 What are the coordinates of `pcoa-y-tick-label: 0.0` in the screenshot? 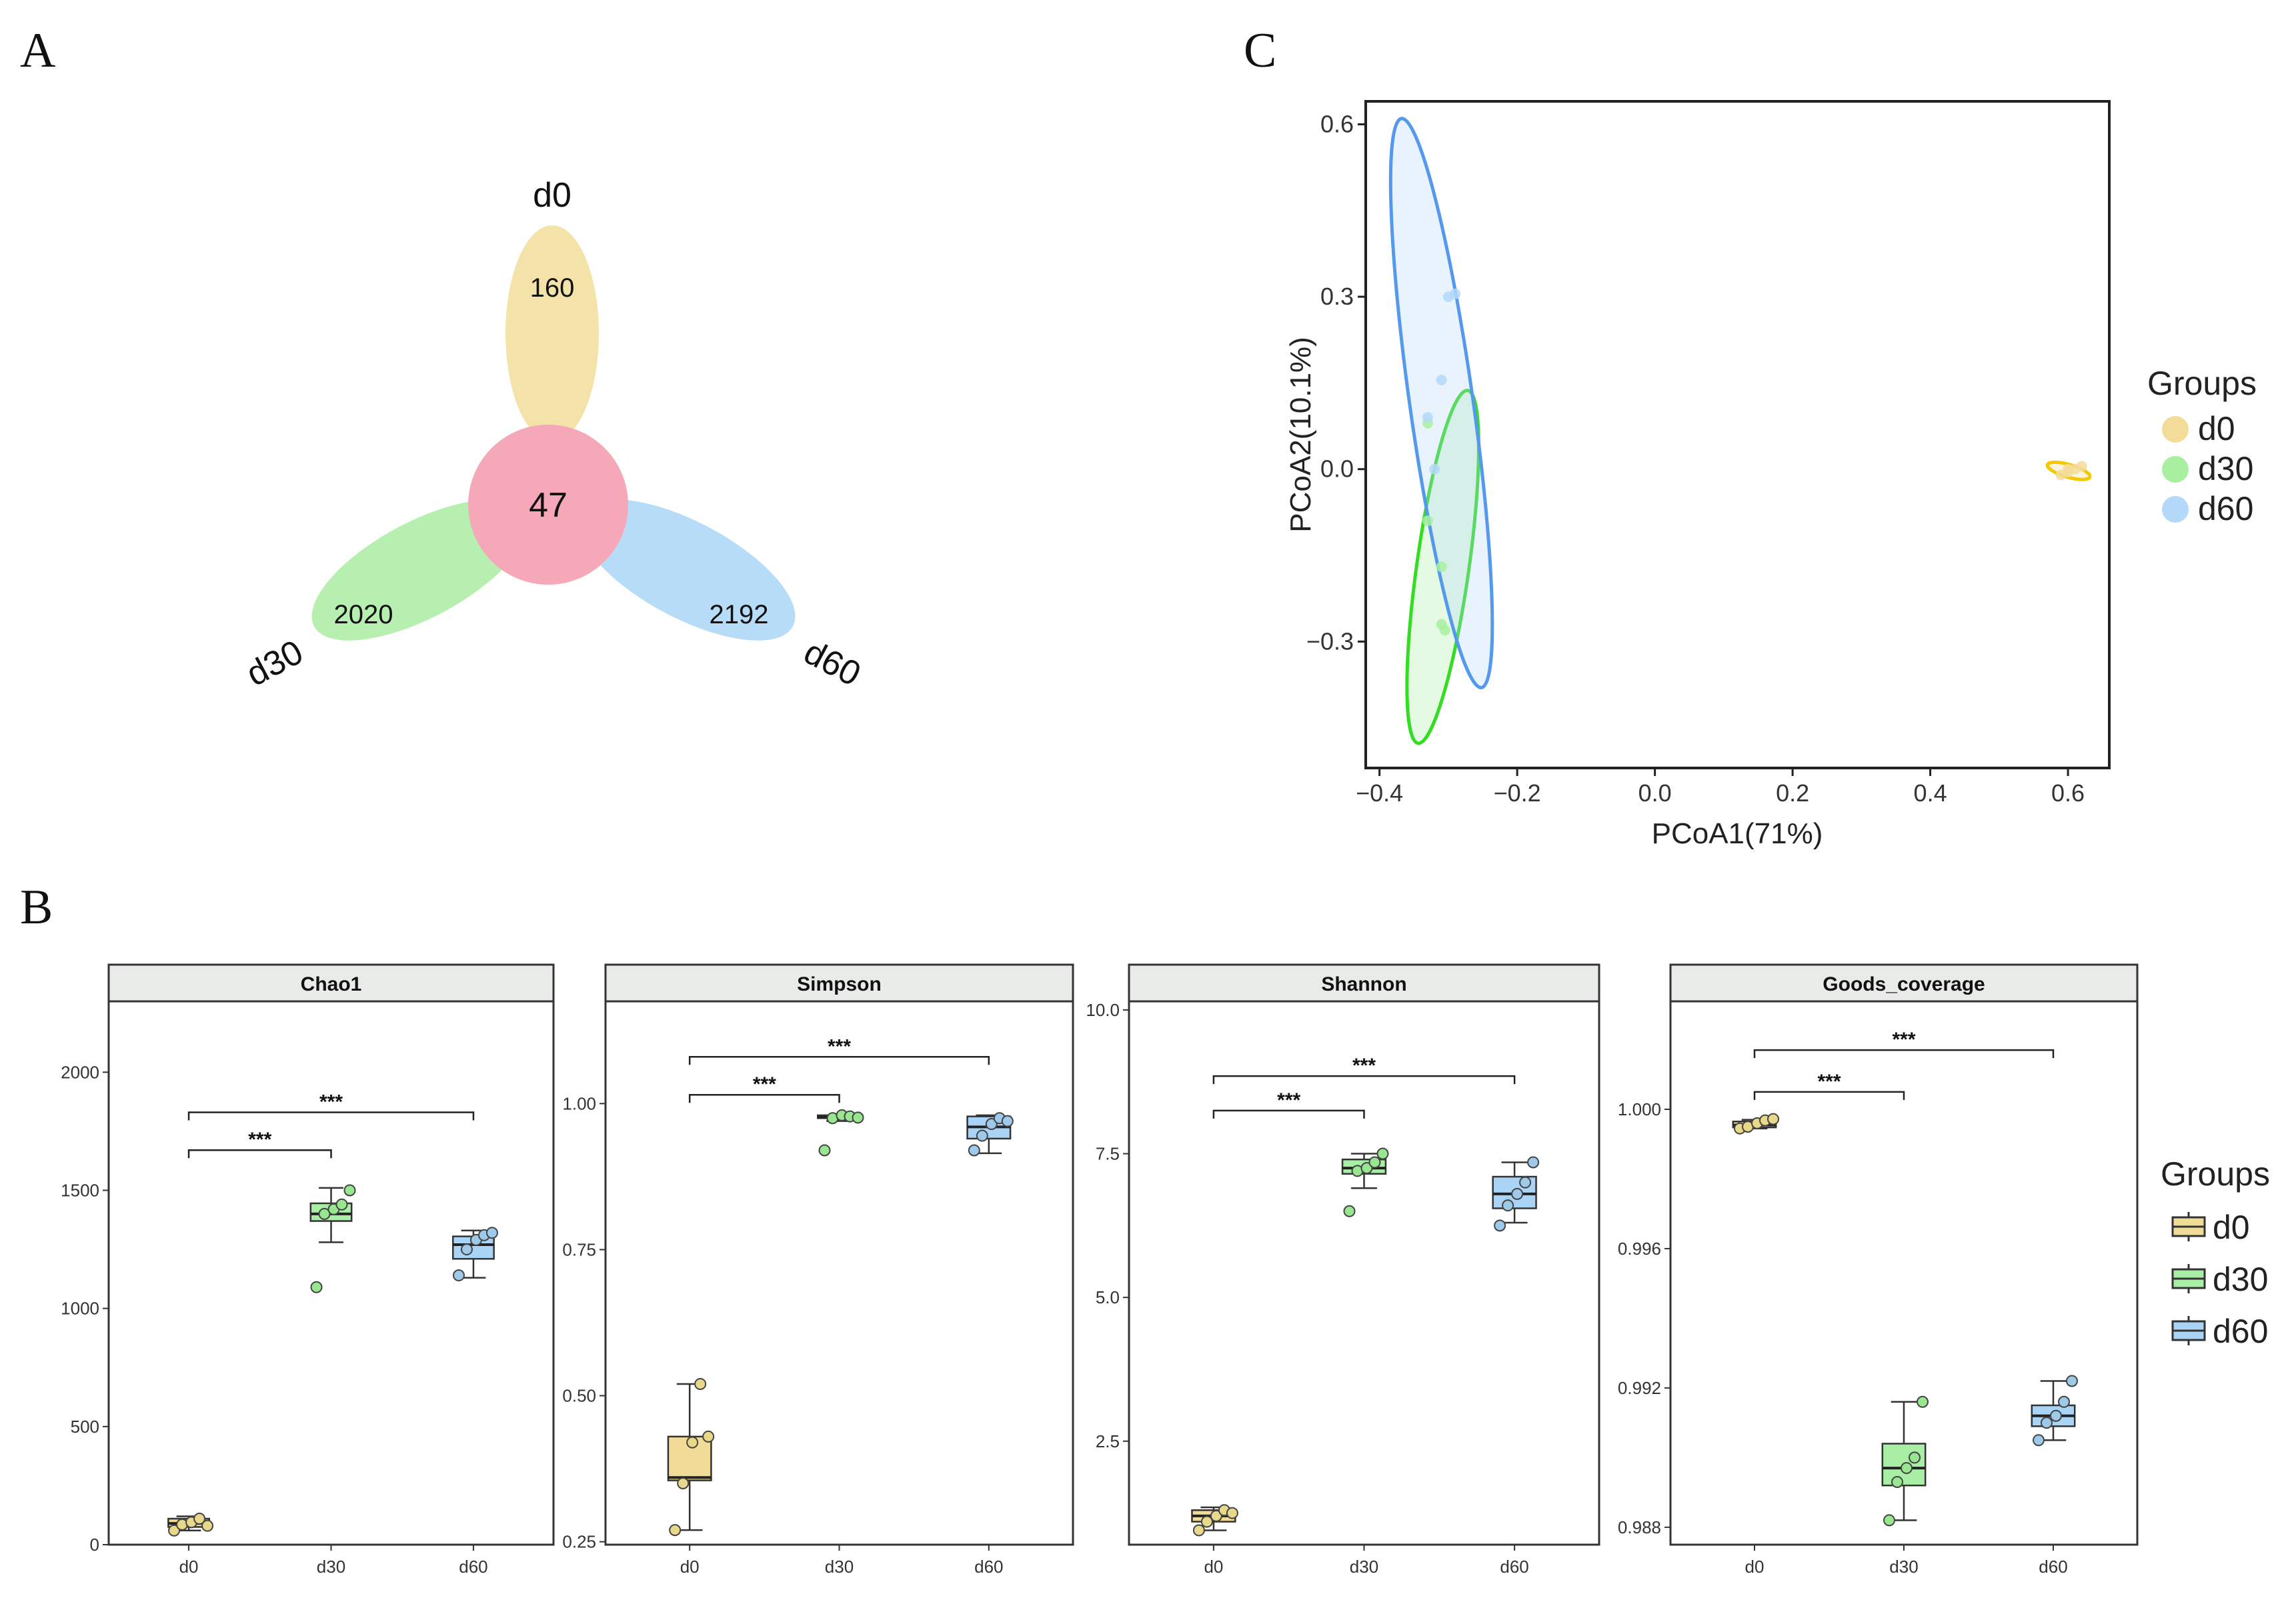 It's located at (1337, 469).